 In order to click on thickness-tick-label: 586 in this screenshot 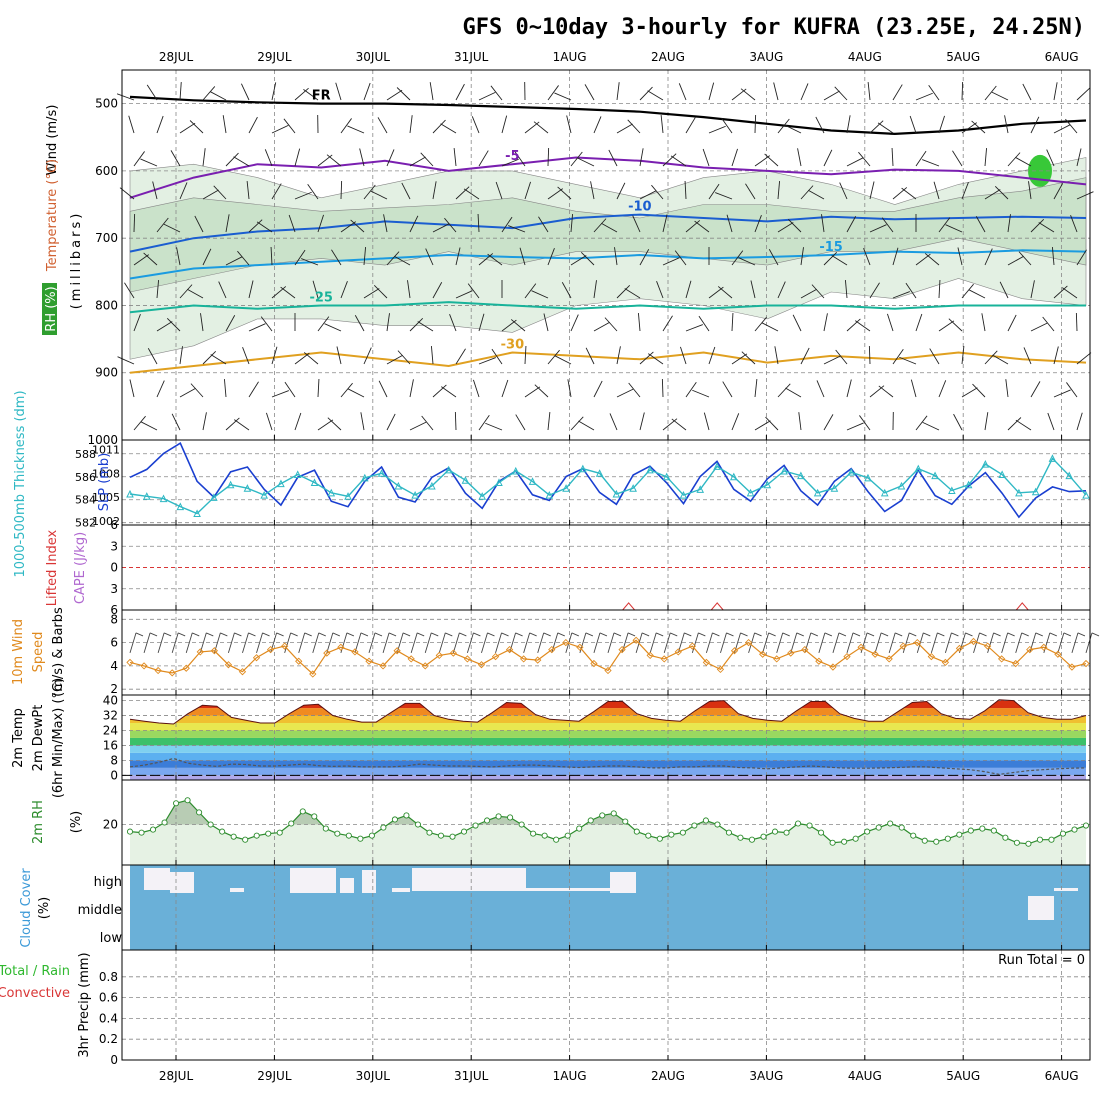, I will do `click(85, 477)`.